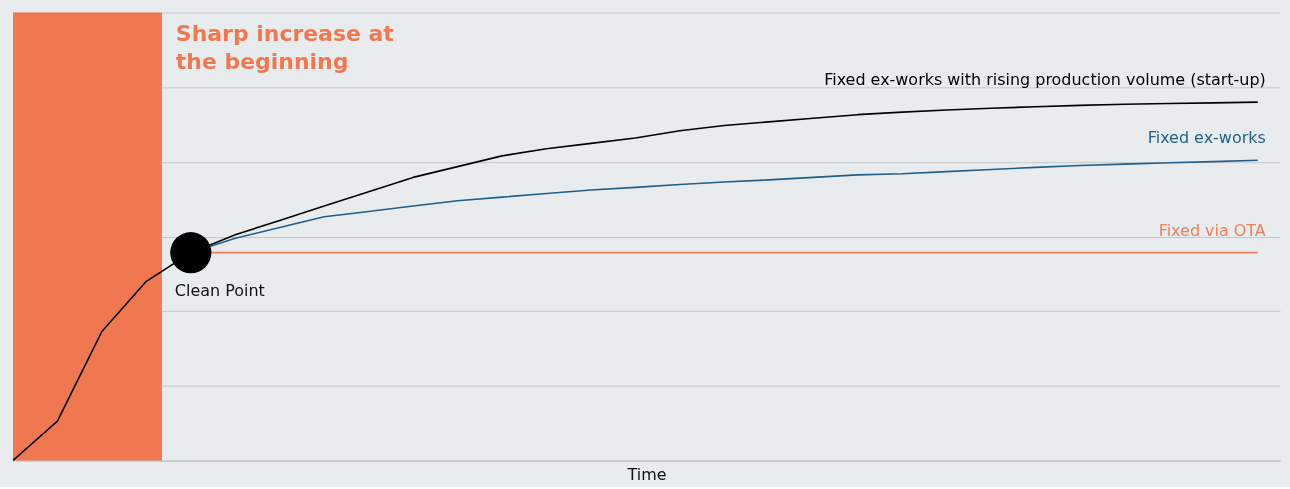  Describe the element at coordinates (646, 474) in the screenshot. I see `x-axis-title: Time` at that location.